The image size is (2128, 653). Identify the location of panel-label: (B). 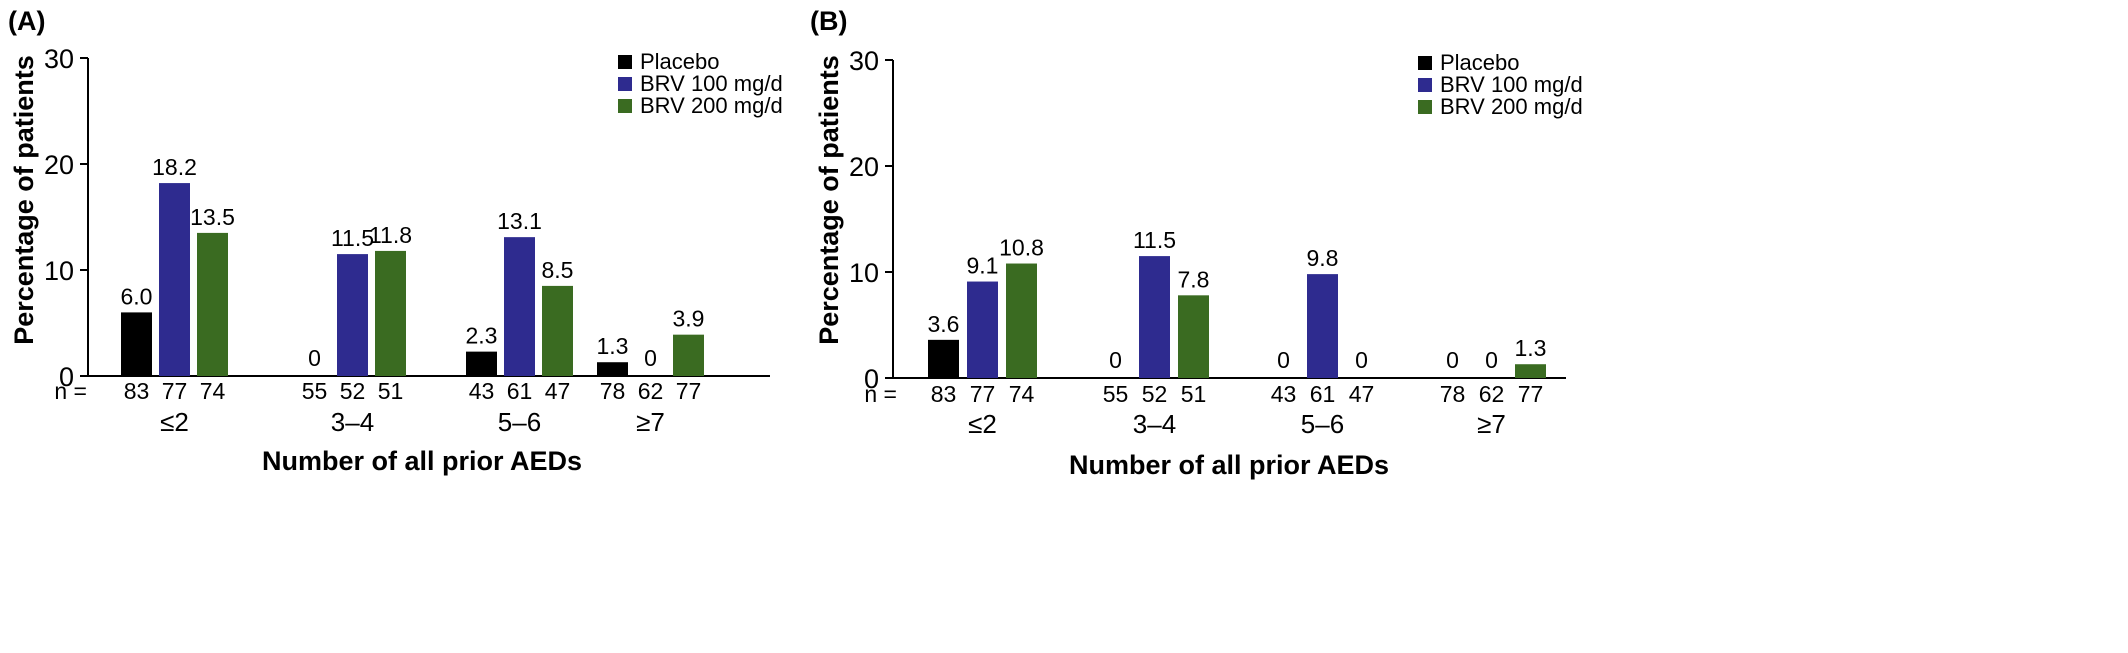
(828, 21).